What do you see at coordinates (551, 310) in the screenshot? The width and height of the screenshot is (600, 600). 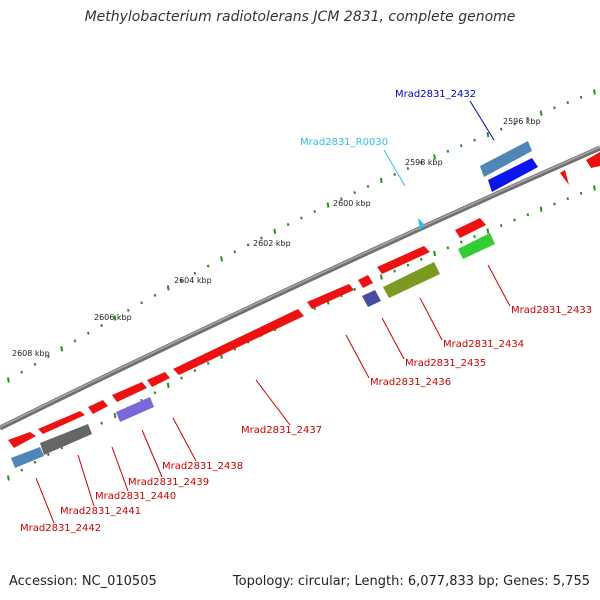 I see `gene-label: Mrad2831_2433` at bounding box center [551, 310].